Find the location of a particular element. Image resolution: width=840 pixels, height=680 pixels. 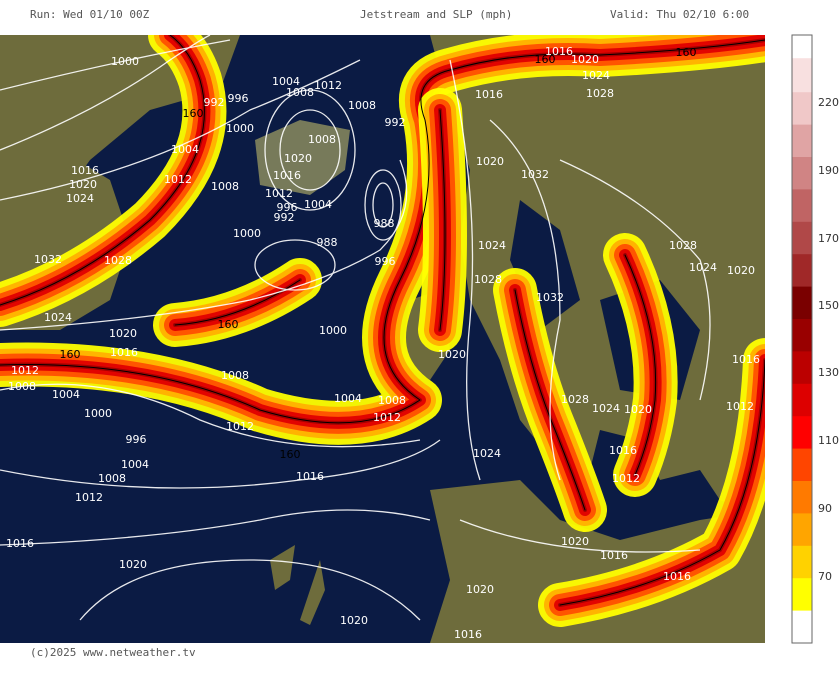

colorbar-tick-label: 90 is located at coordinates (825, 508).